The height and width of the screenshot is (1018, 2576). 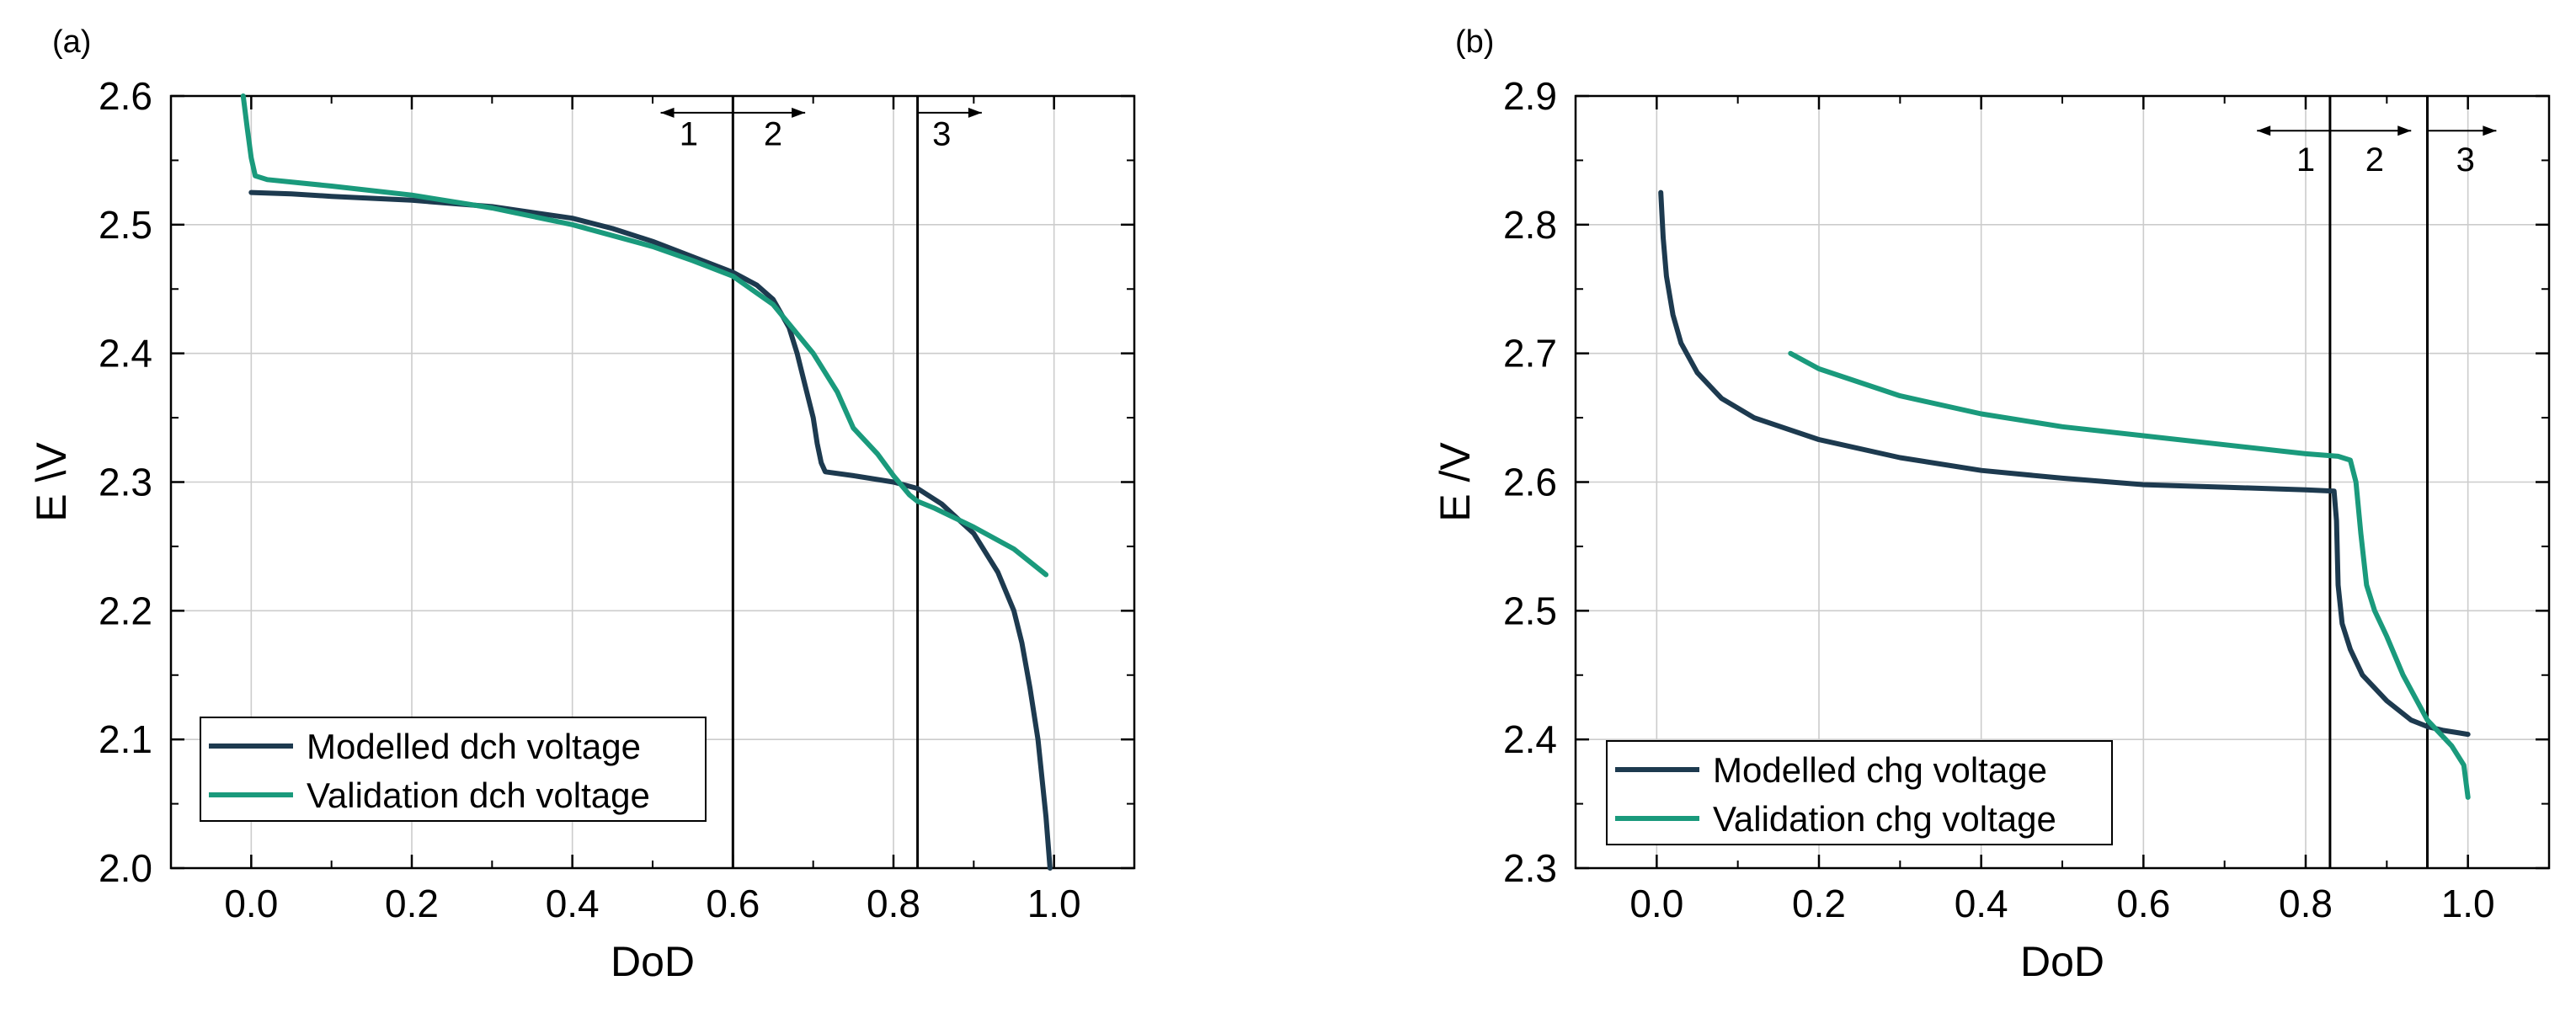 I want to click on y-tick-label: 2.7, so click(x=1530, y=354).